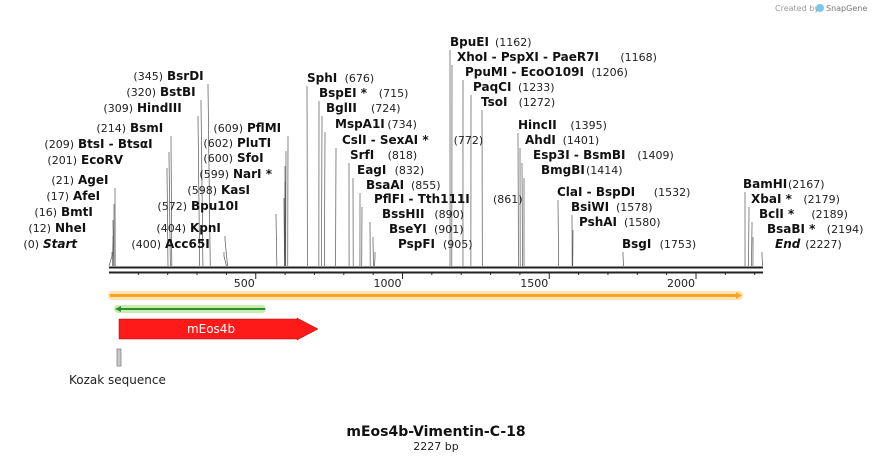  Describe the element at coordinates (426, 229) in the screenshot. I see `site-bseyi: BseYI (901)` at that location.